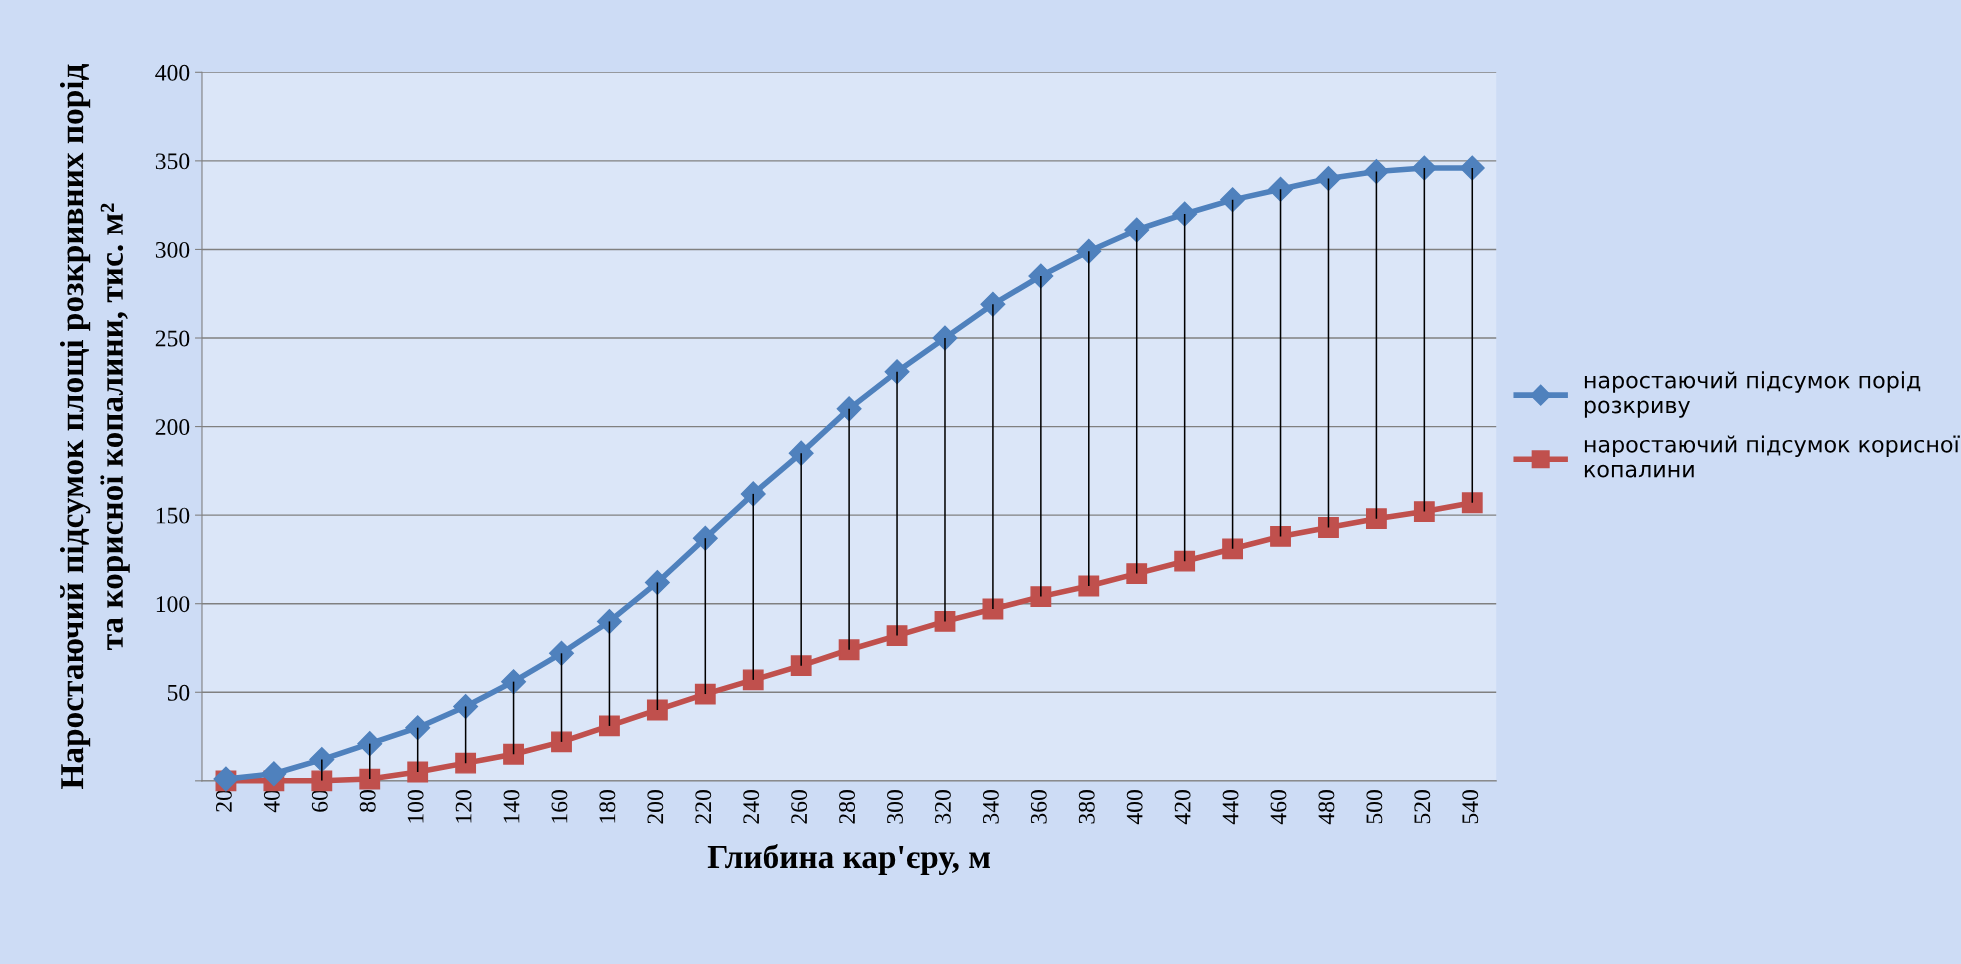  I want to click on x-tick-label: 460, so click(1278, 807).